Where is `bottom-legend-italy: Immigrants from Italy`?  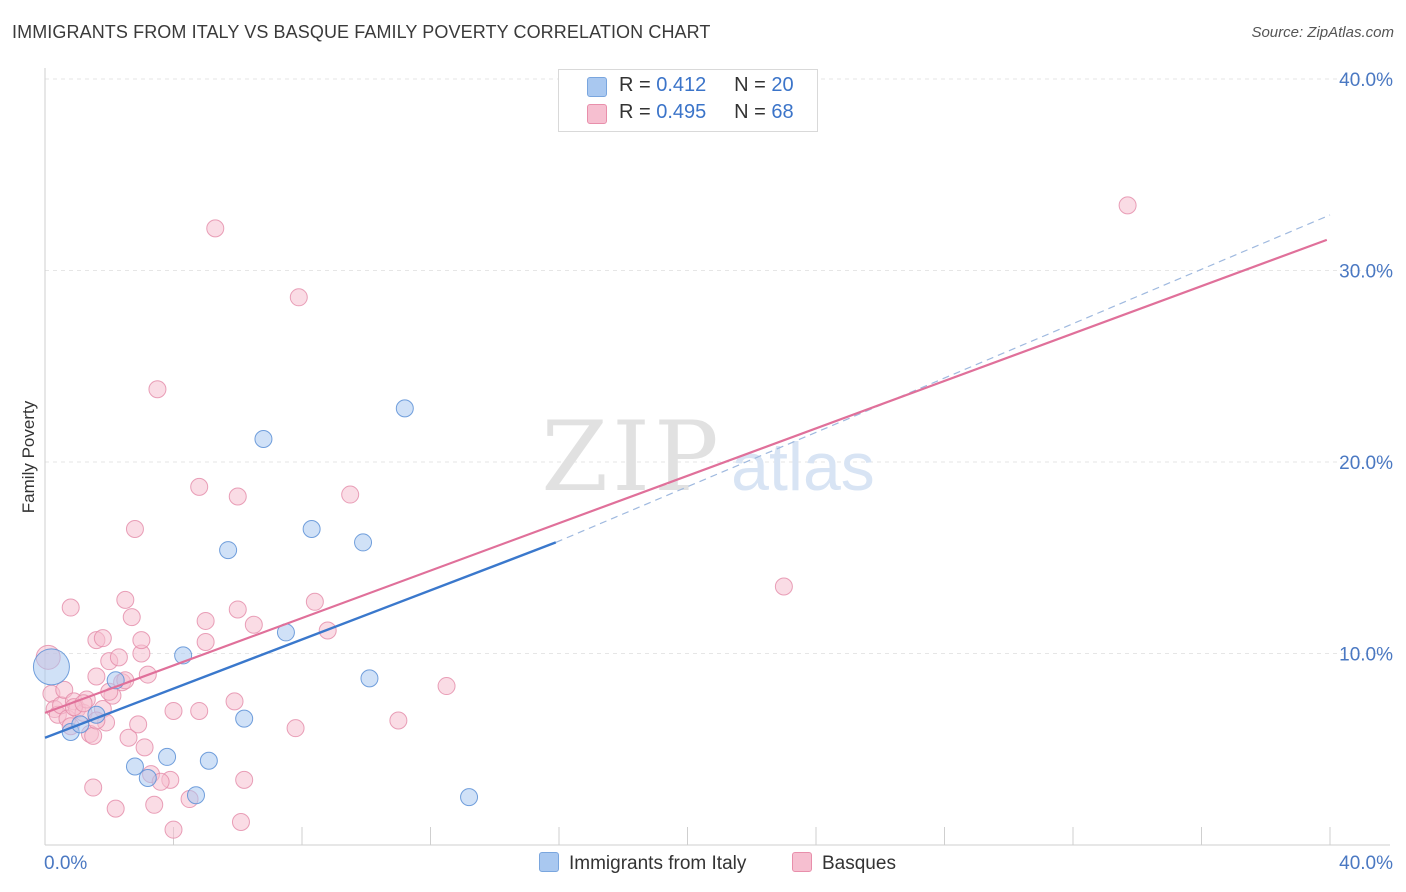 bottom-legend-italy: Immigrants from Italy is located at coordinates (642, 863).